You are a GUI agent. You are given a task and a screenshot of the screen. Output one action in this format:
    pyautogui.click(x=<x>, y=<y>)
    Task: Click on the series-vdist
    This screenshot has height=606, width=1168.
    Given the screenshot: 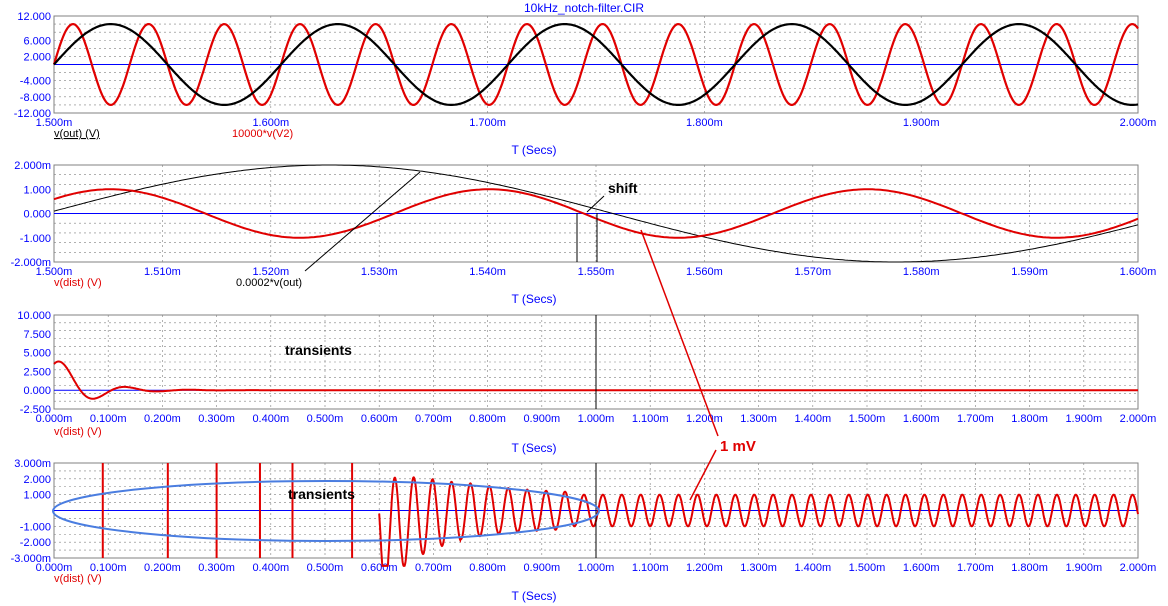 What is the action you would take?
    pyautogui.click(x=596, y=213)
    